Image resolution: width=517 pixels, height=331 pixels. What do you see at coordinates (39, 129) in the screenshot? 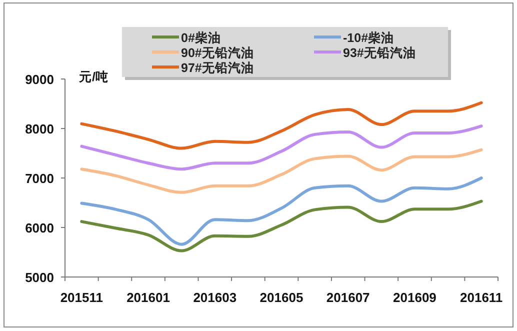
I see `y-tick-label: 8000` at bounding box center [39, 129].